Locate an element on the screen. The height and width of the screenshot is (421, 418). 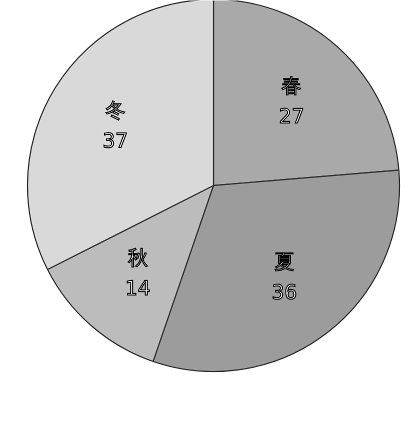
slice-label: 冬 is located at coordinates (115, 110).